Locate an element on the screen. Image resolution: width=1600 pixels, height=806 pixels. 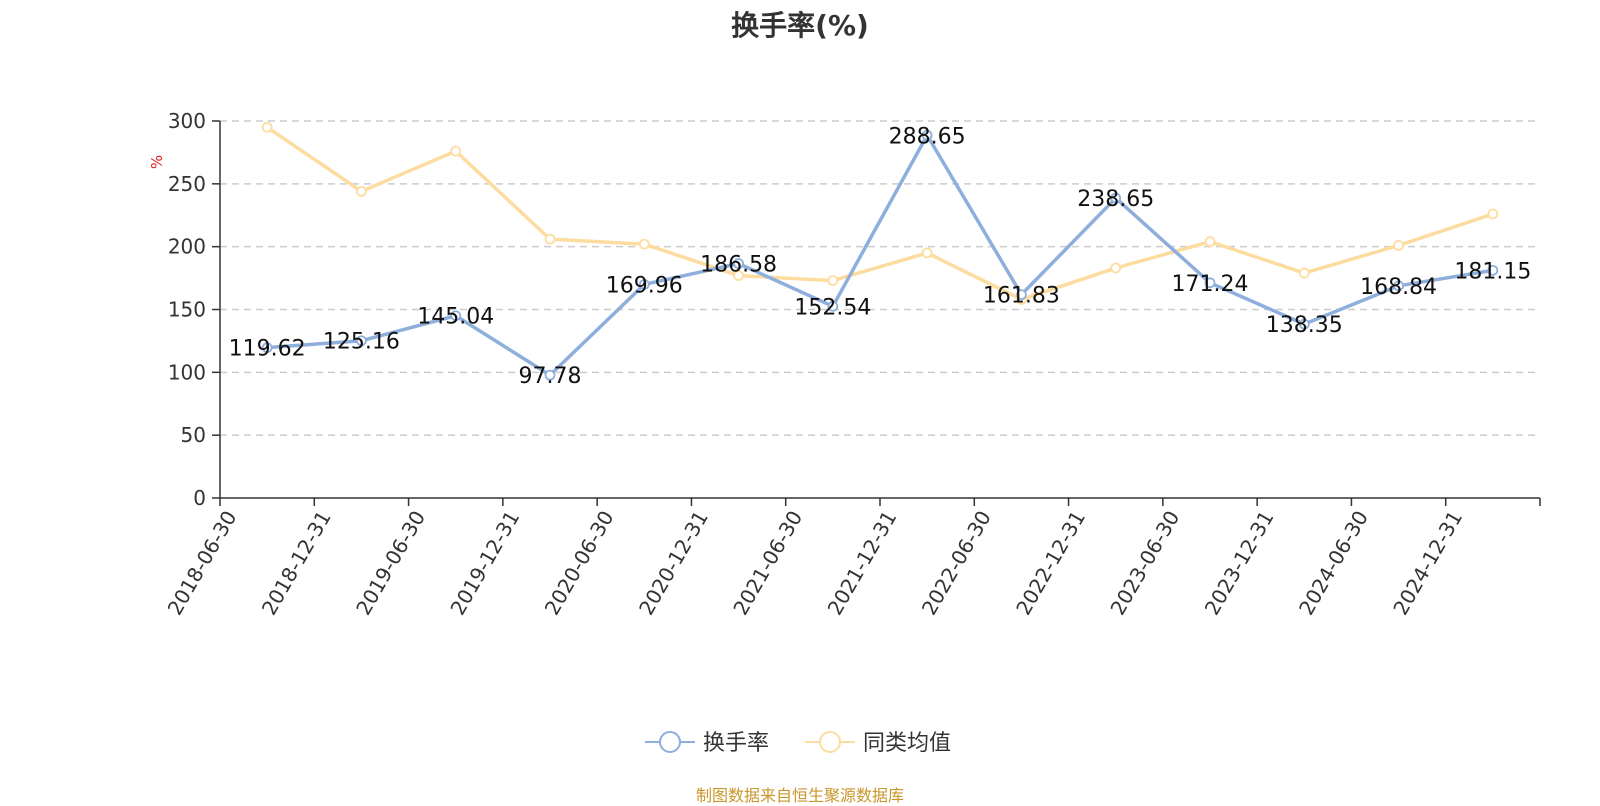
data-label: 145.04 is located at coordinates (455, 317).